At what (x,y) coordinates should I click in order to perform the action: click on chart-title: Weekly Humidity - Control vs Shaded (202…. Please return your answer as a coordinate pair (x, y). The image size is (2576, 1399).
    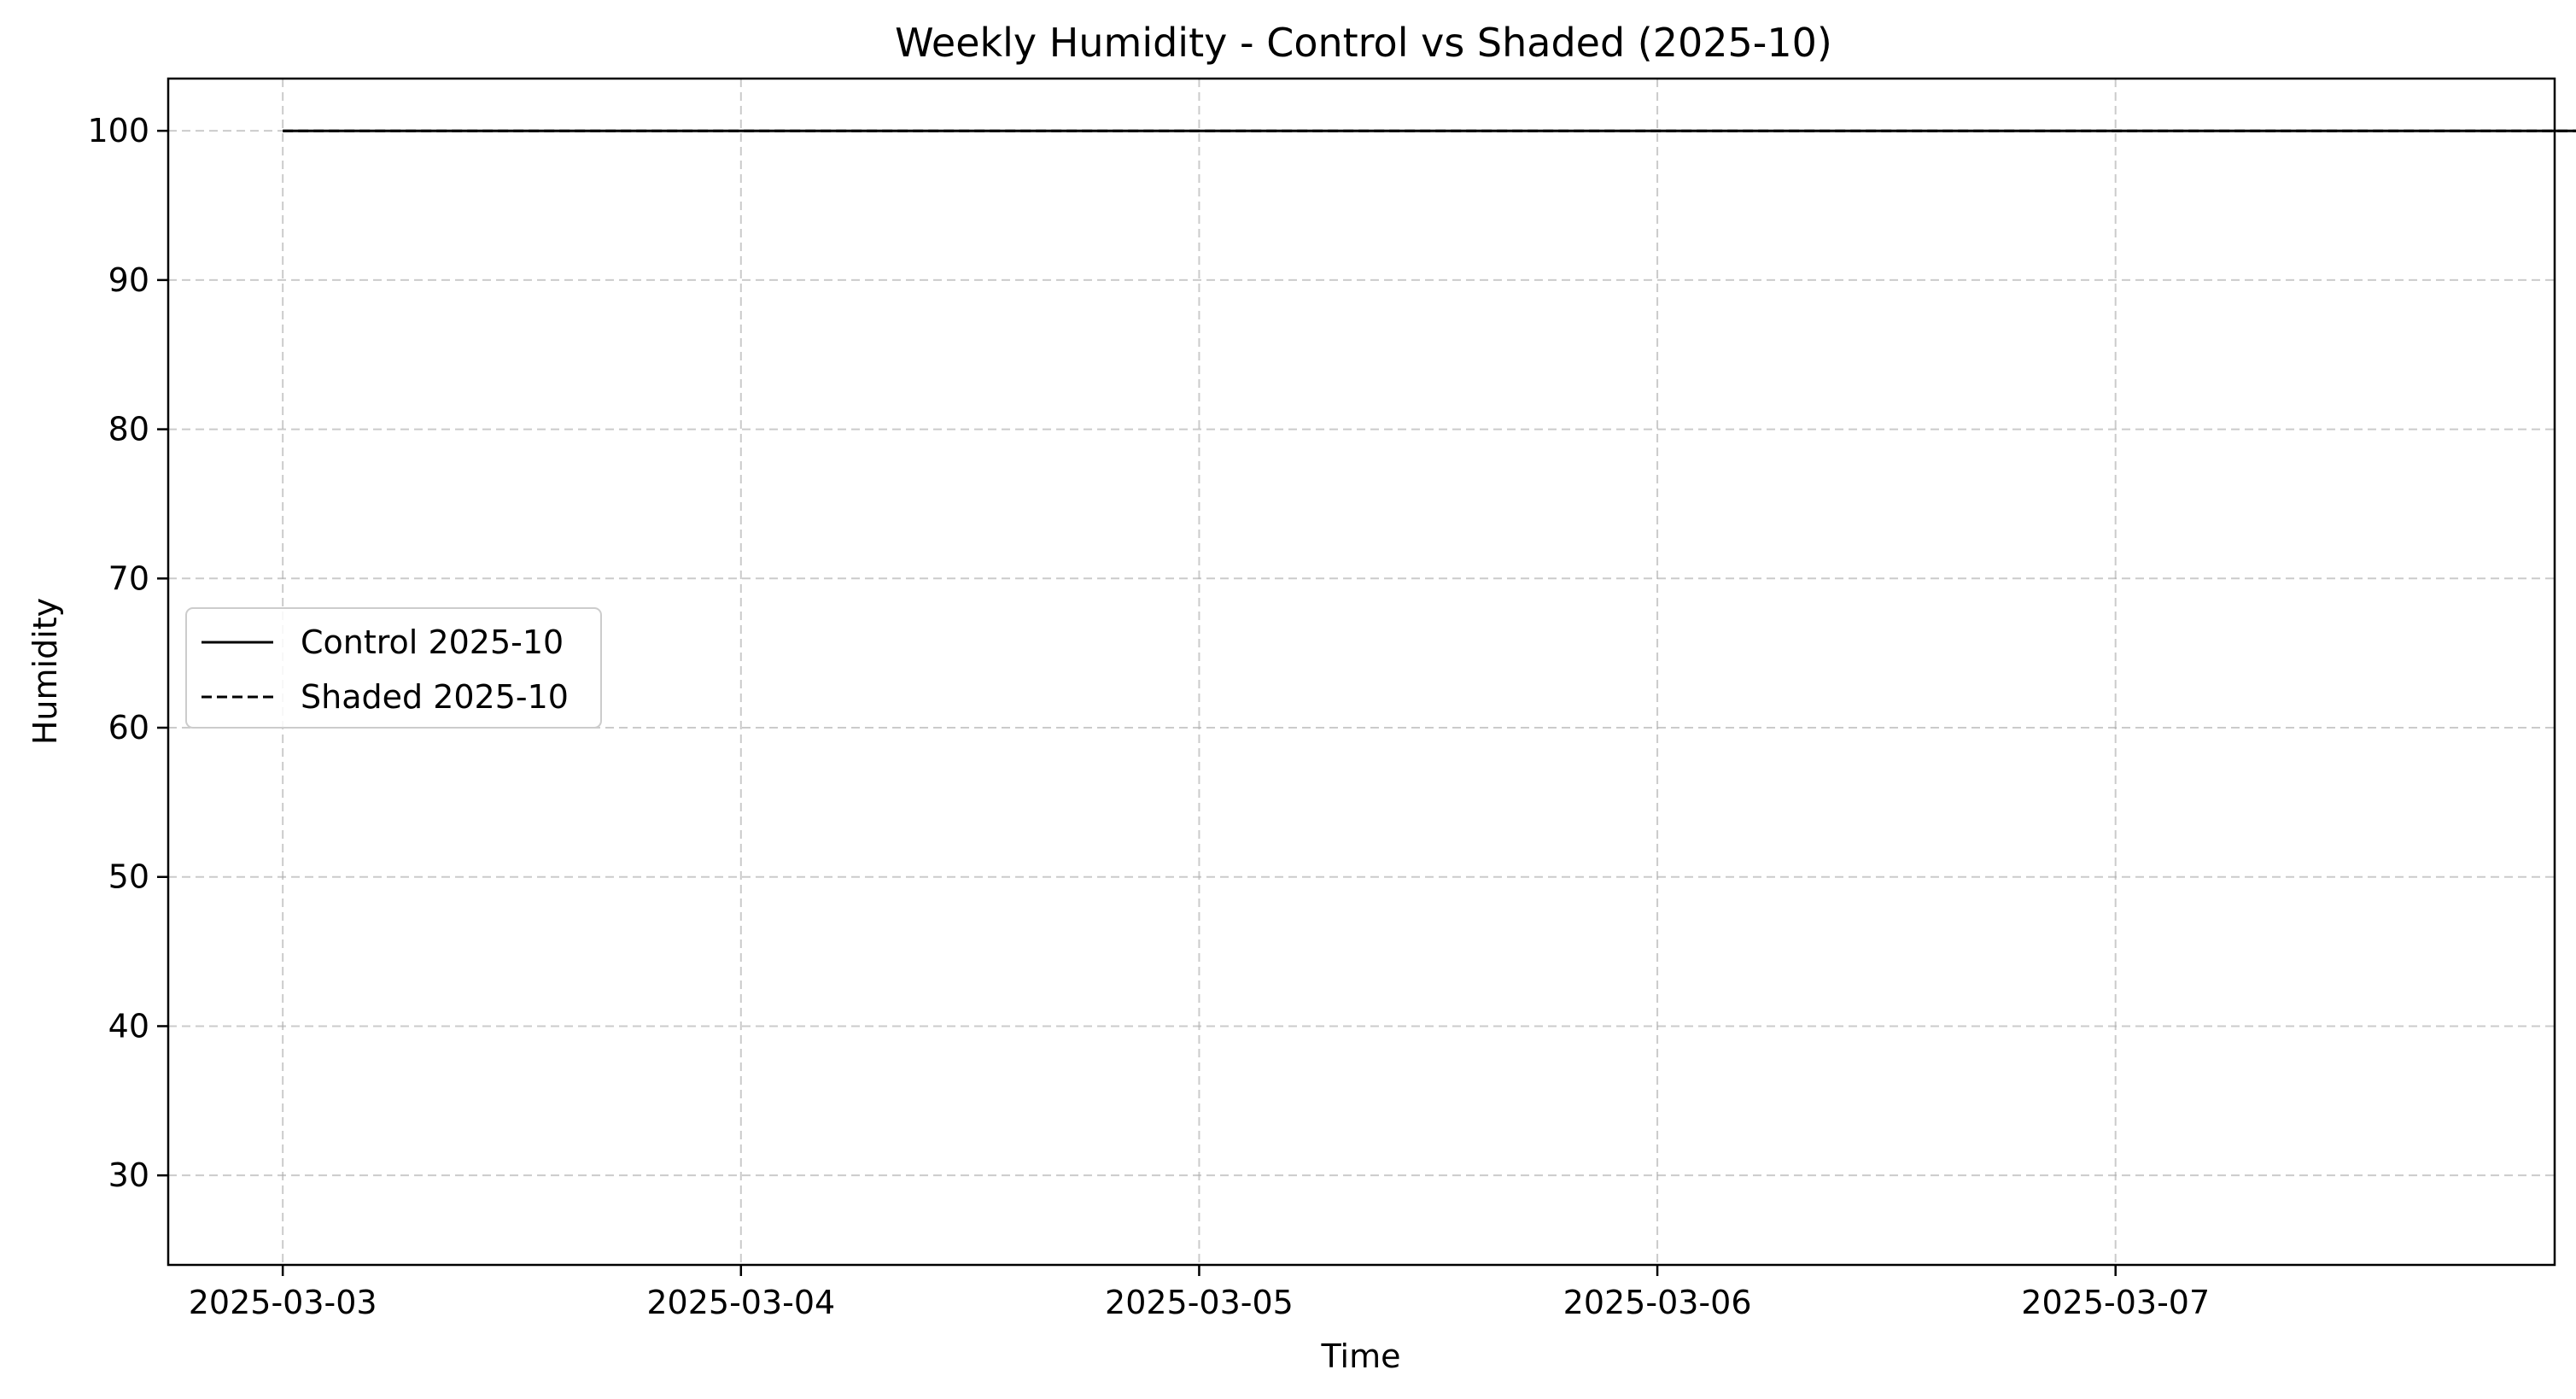
    Looking at the image, I should click on (1363, 43).